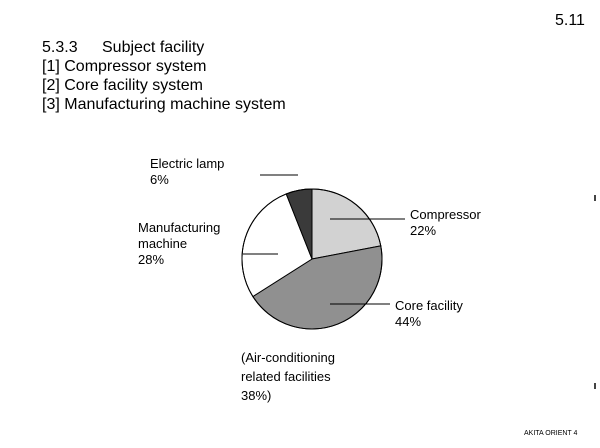 The height and width of the screenshot is (448, 600). Describe the element at coordinates (60, 47) in the screenshot. I see `section-number: 5.3.3` at that location.